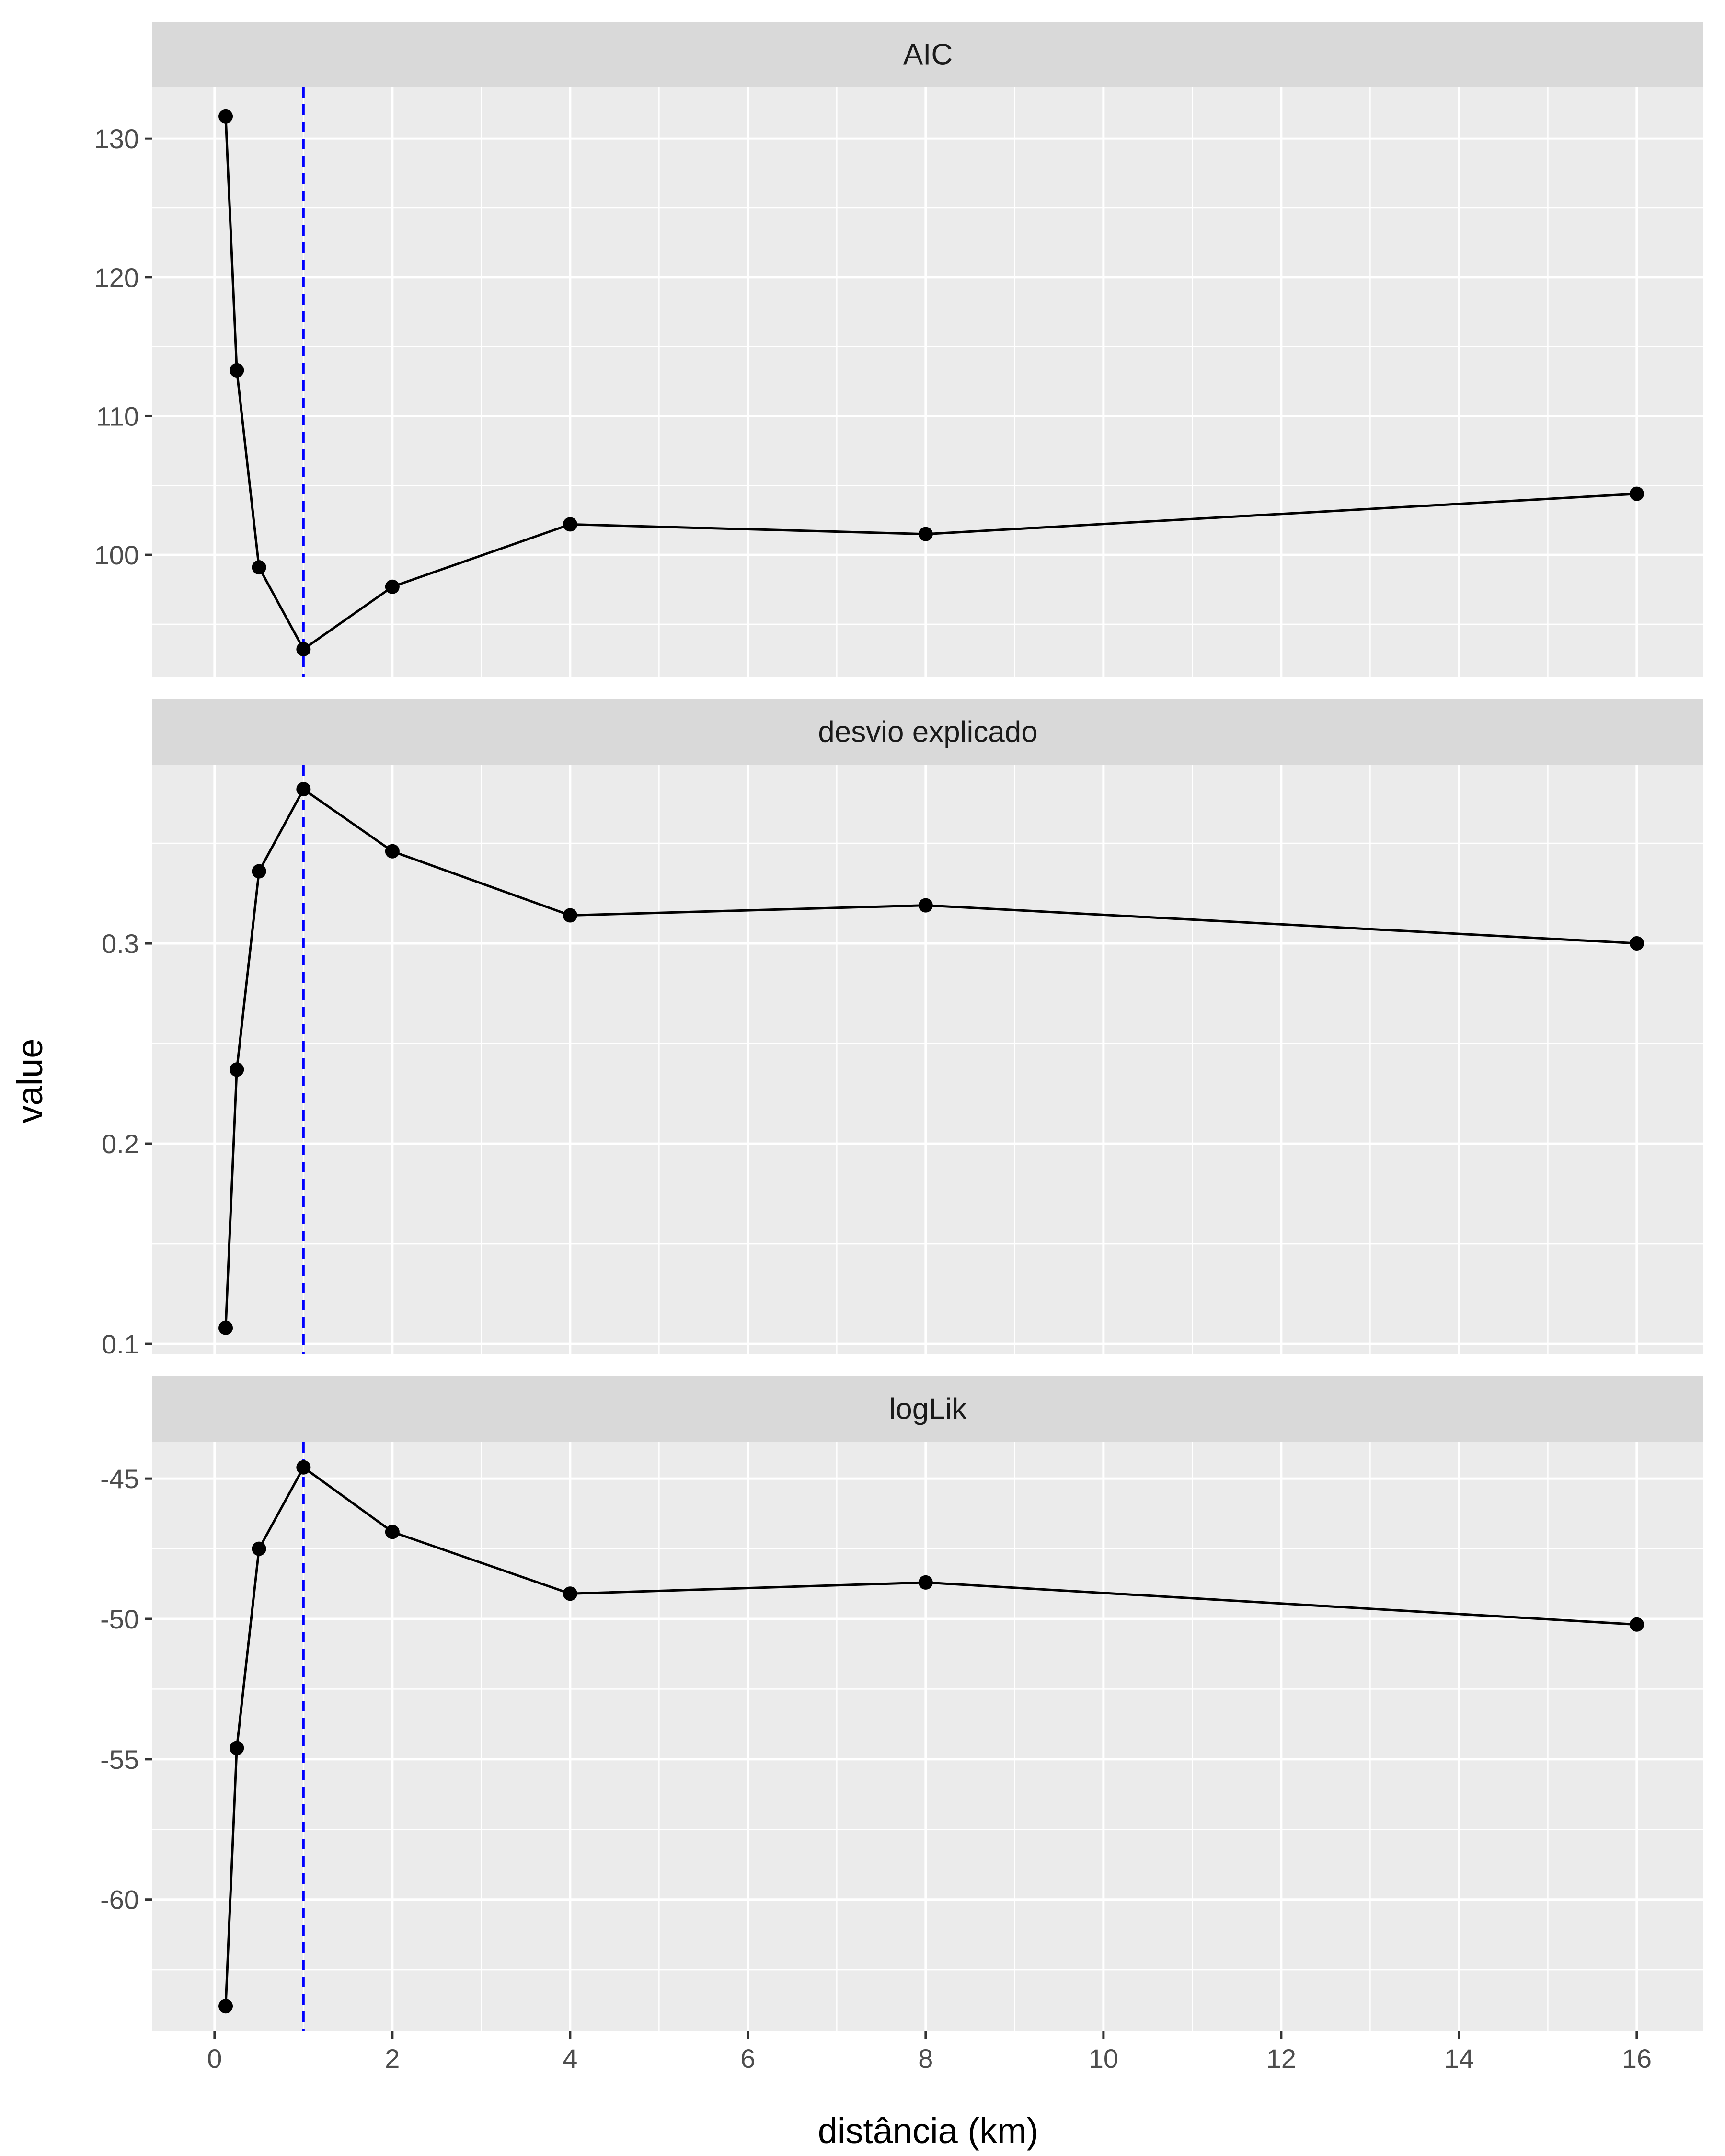 Image resolution: width=1725 pixels, height=2156 pixels. What do you see at coordinates (120, 1479) in the screenshot?
I see `y-tick-label: -45` at bounding box center [120, 1479].